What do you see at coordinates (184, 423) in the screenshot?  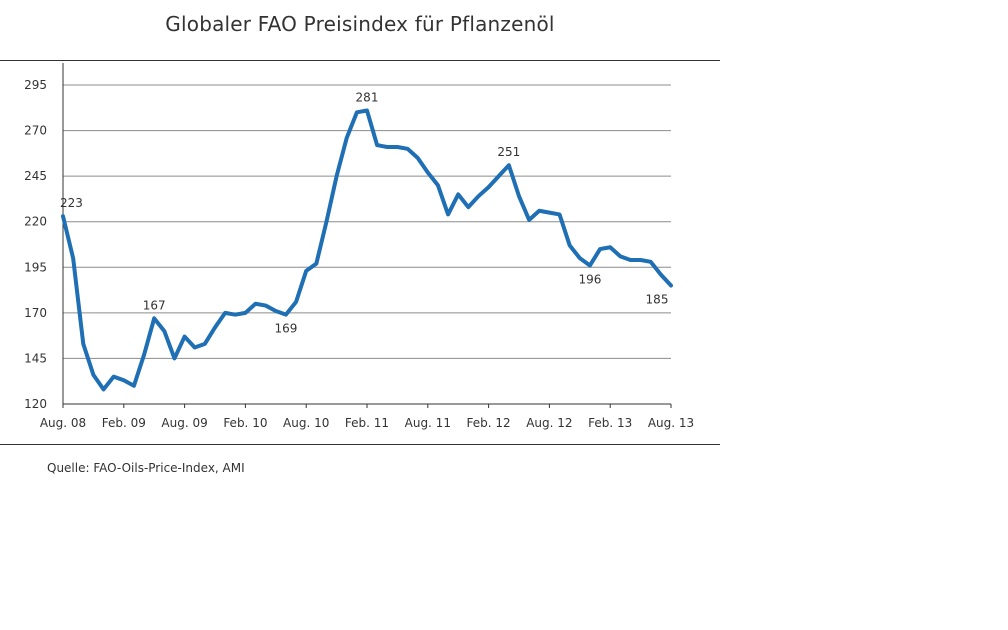 I see `x-tick-label: Aug. 09` at bounding box center [184, 423].